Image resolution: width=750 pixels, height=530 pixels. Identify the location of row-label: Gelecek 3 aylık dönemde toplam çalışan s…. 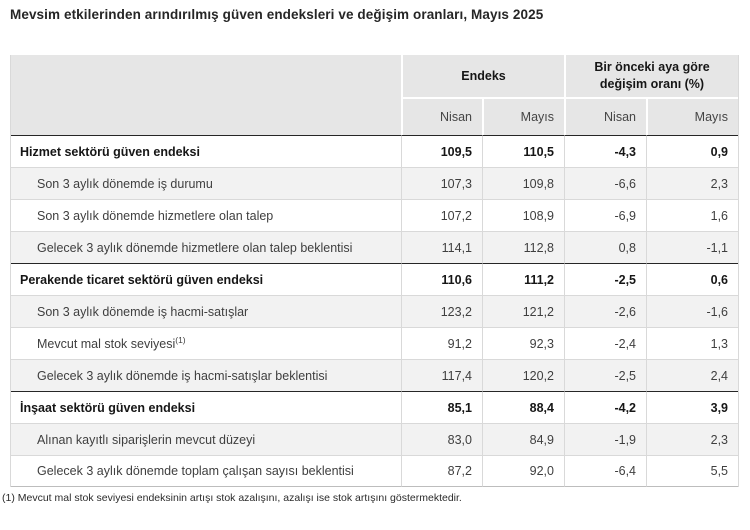
(206, 471).